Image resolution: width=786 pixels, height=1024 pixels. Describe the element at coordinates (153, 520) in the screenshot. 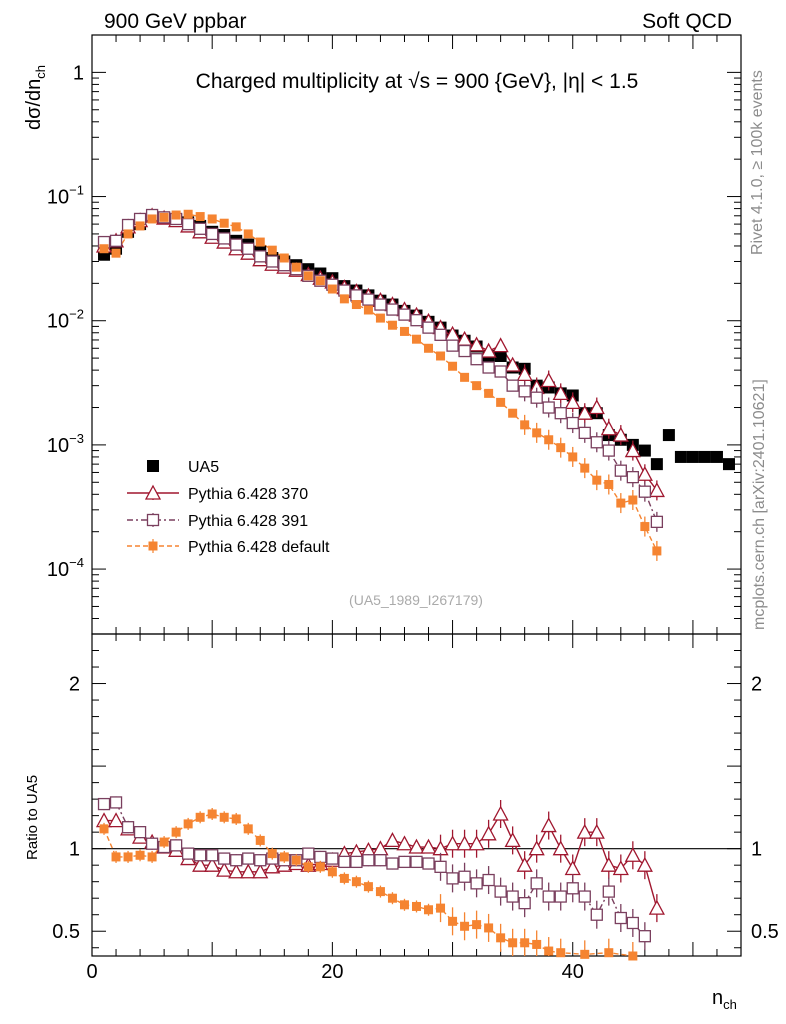

I see `legend-marker-p391` at that location.